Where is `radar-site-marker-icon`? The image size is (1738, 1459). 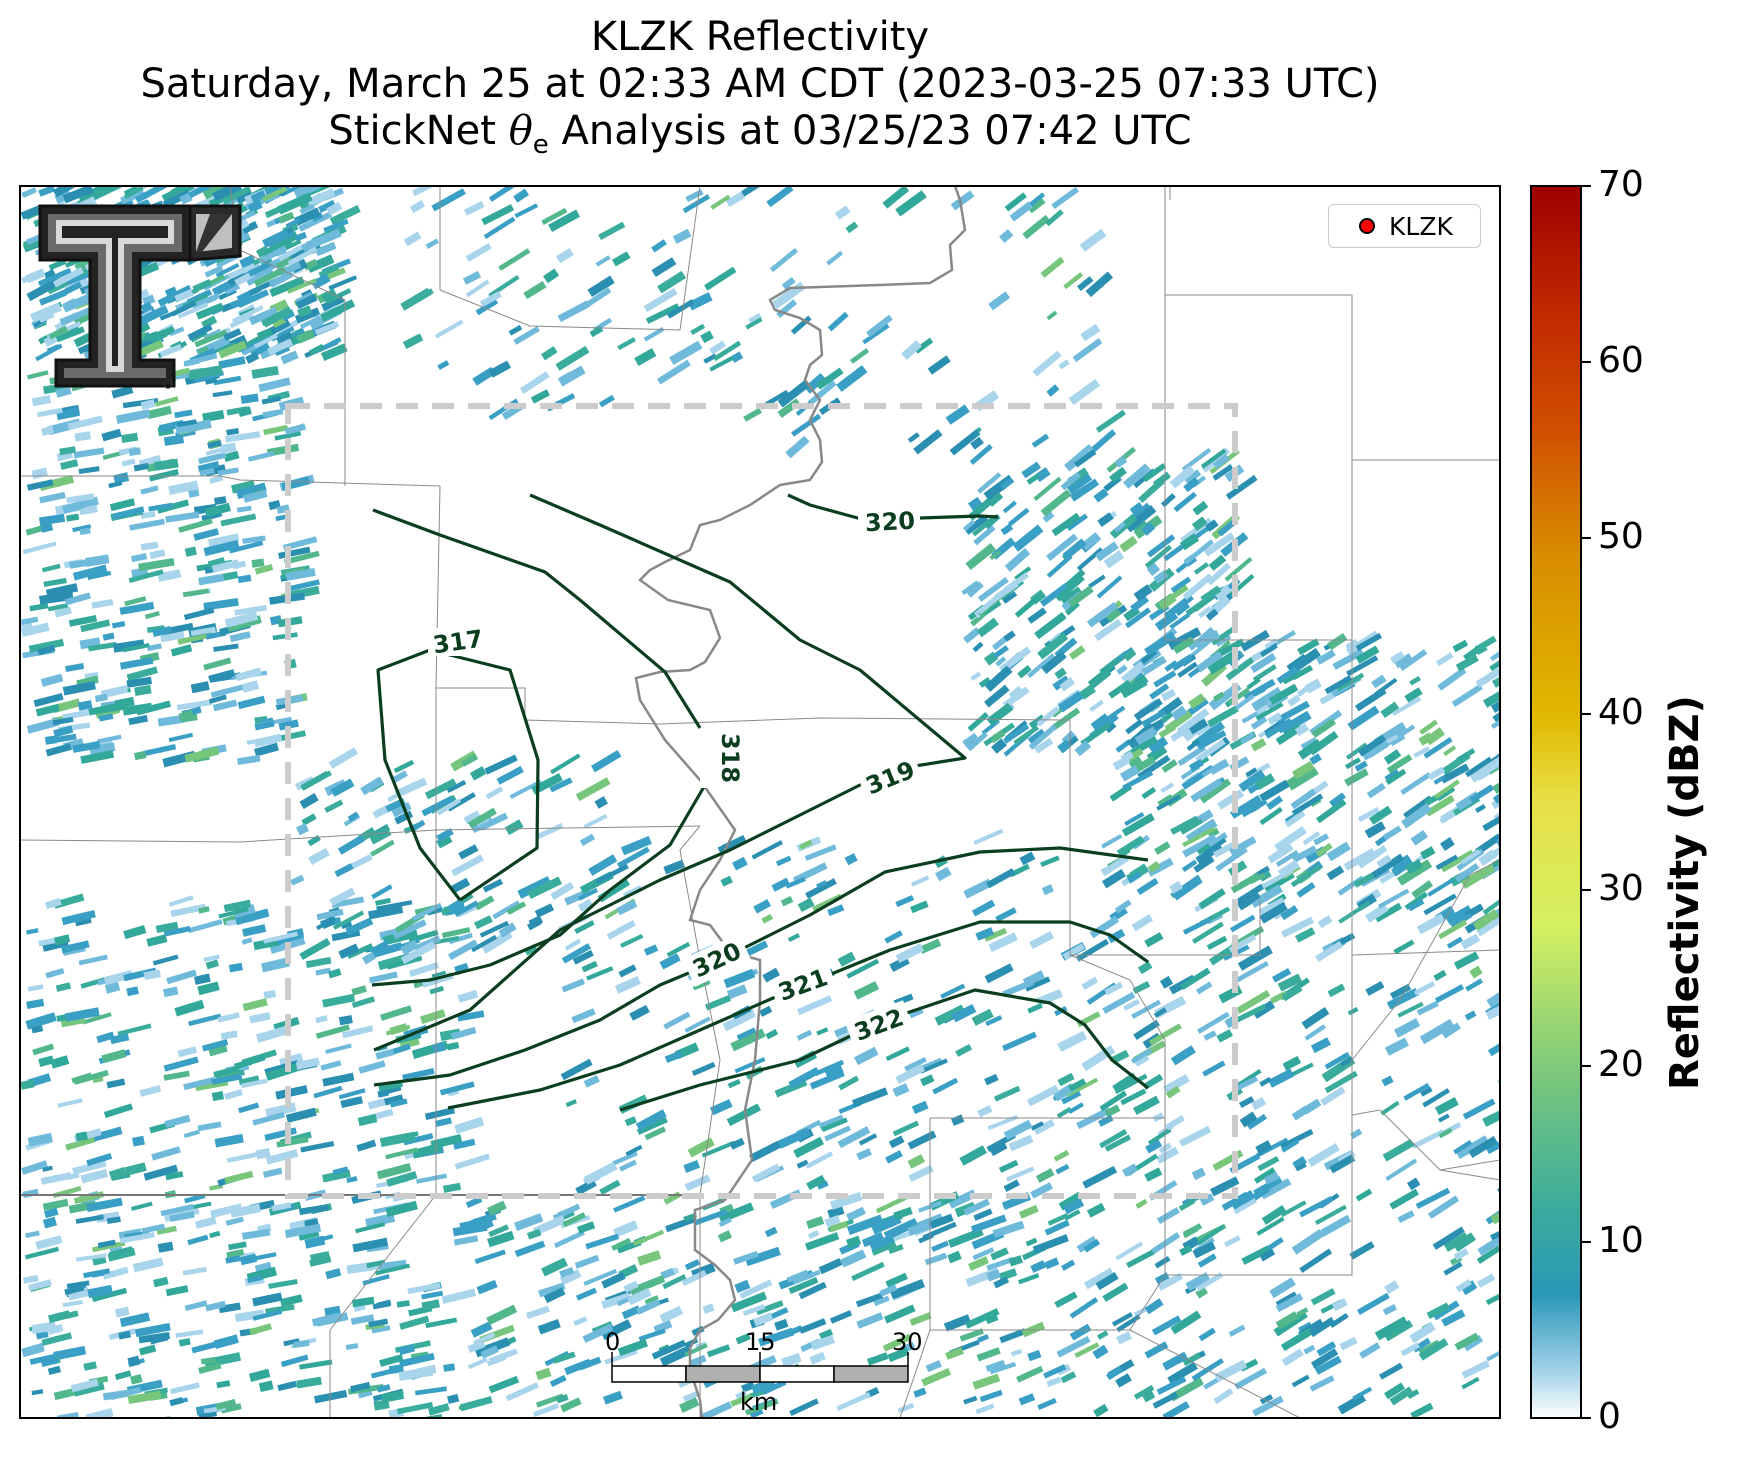
radar-site-marker-icon is located at coordinates (1367, 226).